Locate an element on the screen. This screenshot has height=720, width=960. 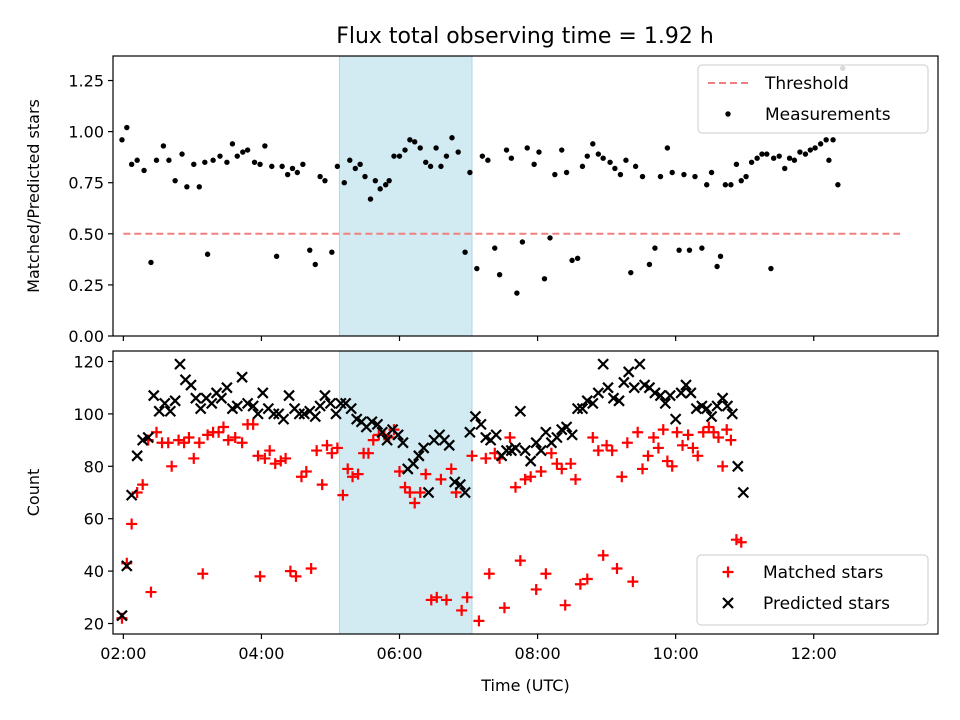
y-tick-label: 1.25 is located at coordinates (86, 81).